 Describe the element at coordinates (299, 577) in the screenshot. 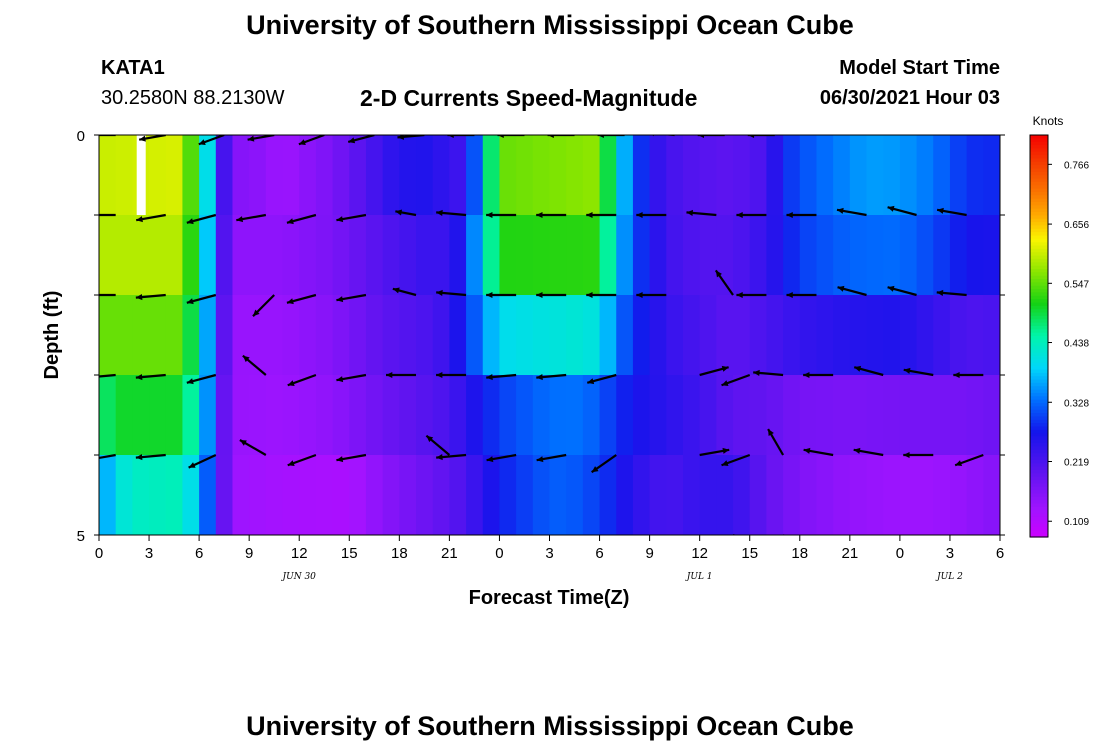

I see `date-label: JUN 30` at that location.